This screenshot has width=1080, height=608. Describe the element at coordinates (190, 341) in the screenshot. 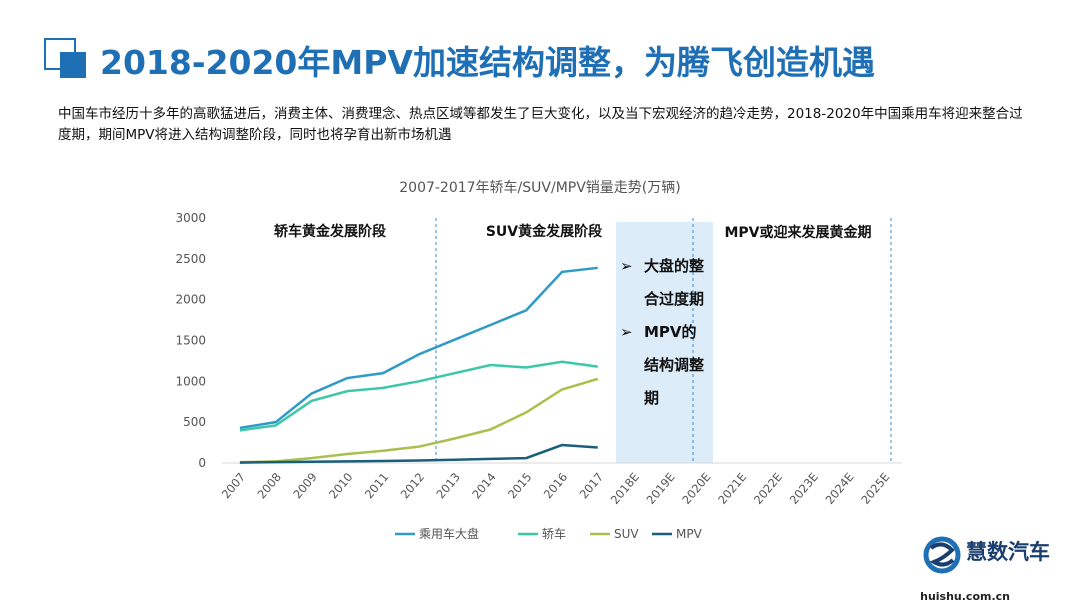

I see `y-tick-label: 1500` at that location.